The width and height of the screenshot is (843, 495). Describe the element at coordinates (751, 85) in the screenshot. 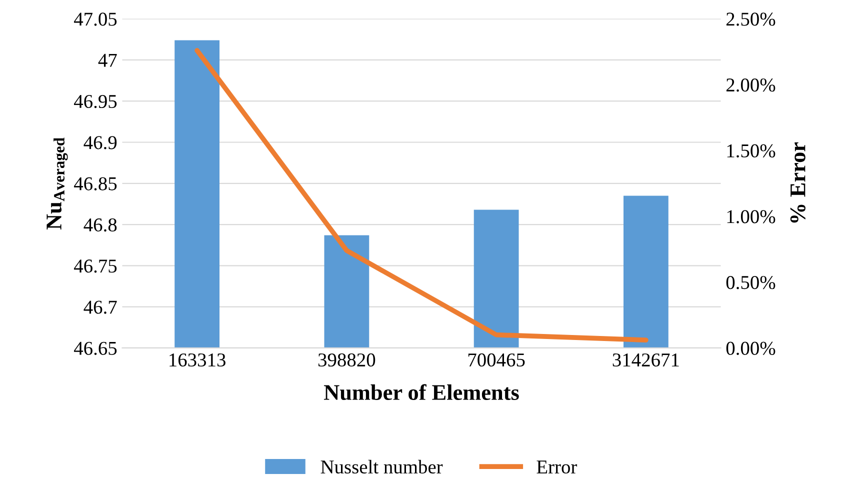

I see `y2-tick-label: 2.00%` at that location.